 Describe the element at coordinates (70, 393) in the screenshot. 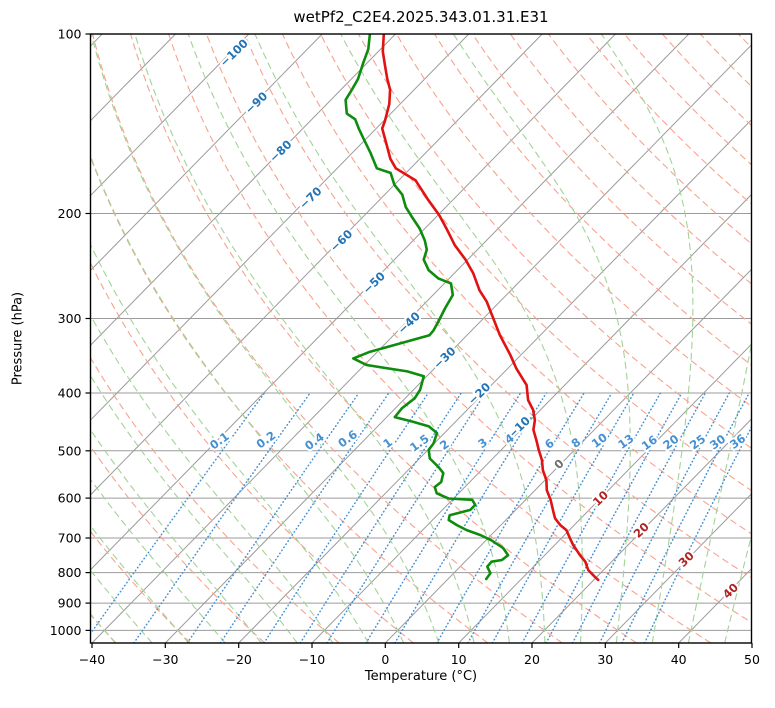

I see `y-tick-label: 400` at that location.